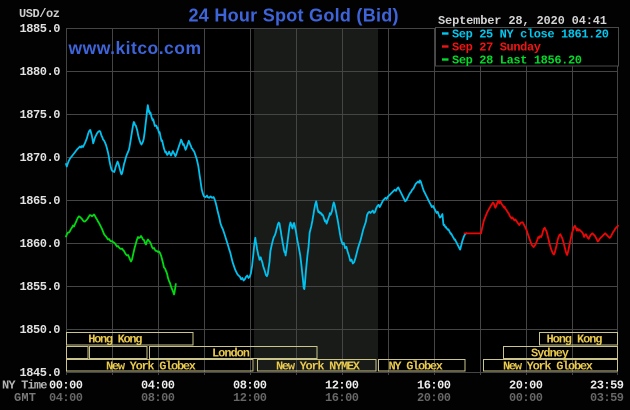  Describe the element at coordinates (550, 353) in the screenshot. I see `svg-text: Sydney` at that location.